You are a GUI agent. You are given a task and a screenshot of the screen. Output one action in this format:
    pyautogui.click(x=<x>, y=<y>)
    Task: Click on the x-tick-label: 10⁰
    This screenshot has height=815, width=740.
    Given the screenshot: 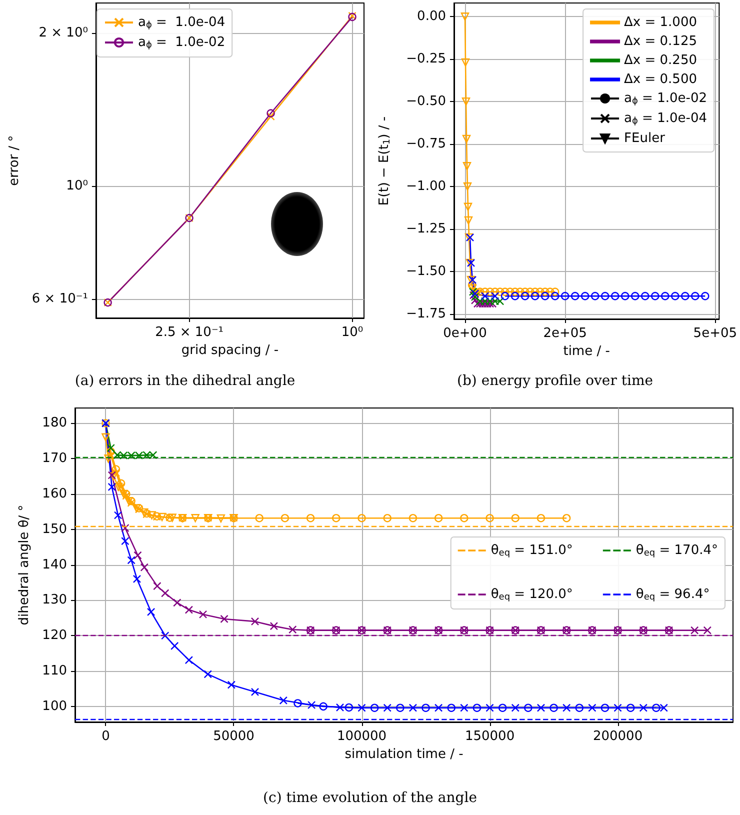 What is the action you would take?
    pyautogui.click(x=352, y=332)
    